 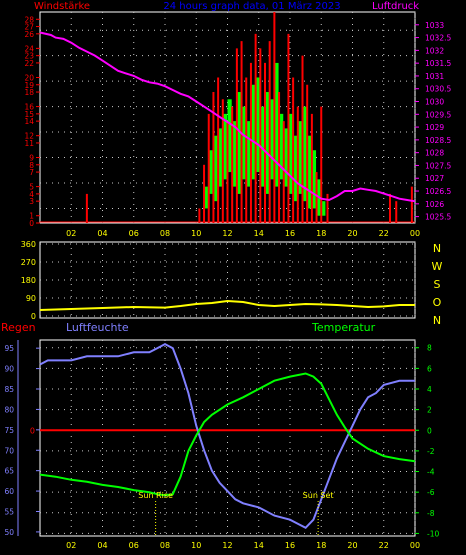 I want to click on direction-y-axis: 0 90 180 270 360, so click(x=28, y=280).